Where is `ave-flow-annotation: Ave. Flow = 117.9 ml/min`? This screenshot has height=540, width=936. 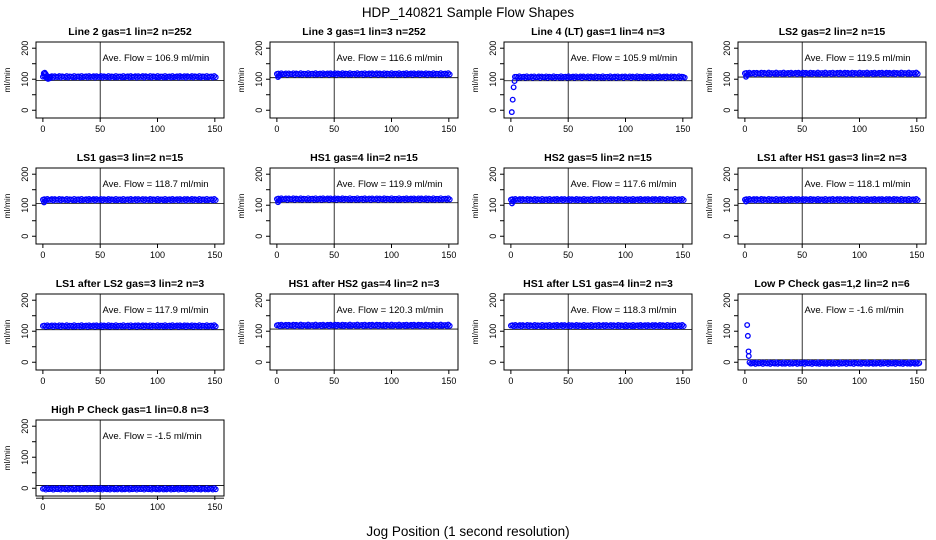 ave-flow-annotation: Ave. Flow = 117.9 ml/min is located at coordinates (155, 310).